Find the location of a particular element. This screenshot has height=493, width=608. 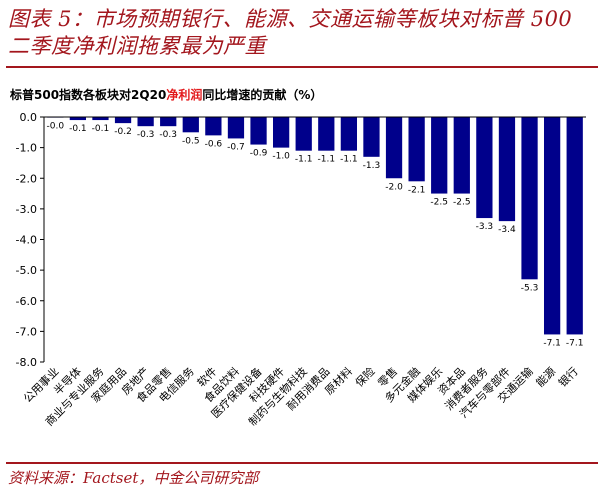

data-label: -0.5 is located at coordinates (191, 141).